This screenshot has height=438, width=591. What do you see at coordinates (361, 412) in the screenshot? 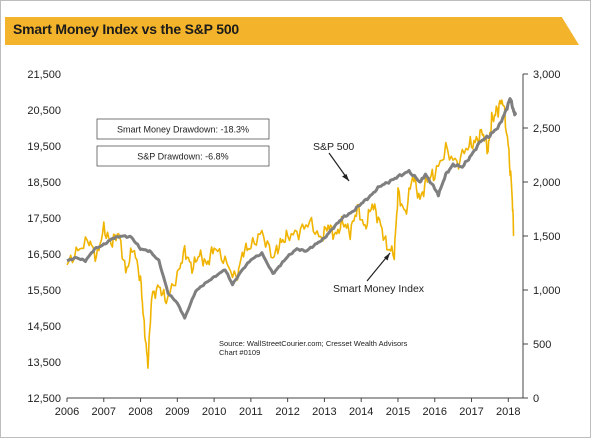
I see `x-tick-label: 2014` at bounding box center [361, 412].